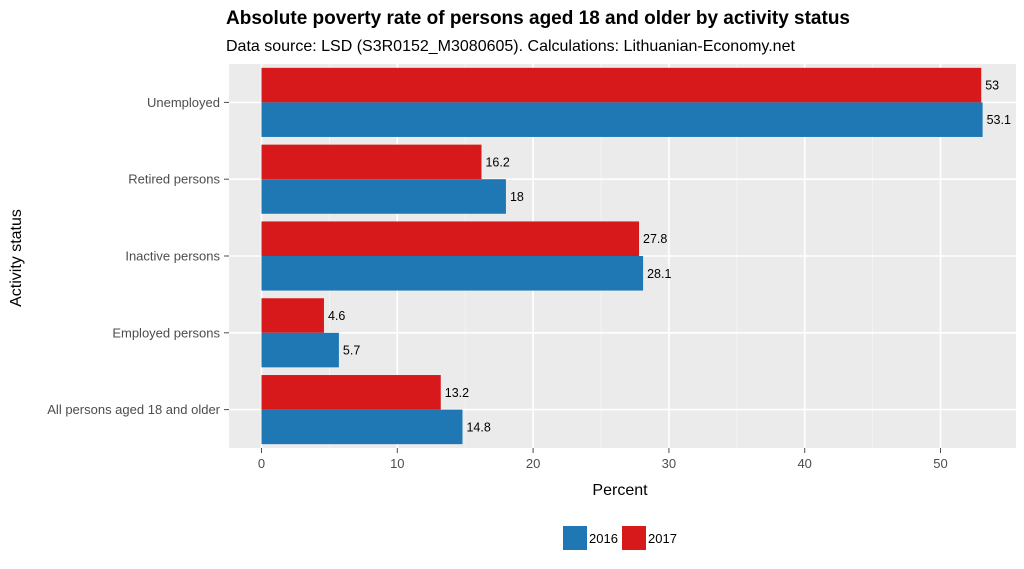  Describe the element at coordinates (669, 463) in the screenshot. I see `x-tick-label: 30` at that location.